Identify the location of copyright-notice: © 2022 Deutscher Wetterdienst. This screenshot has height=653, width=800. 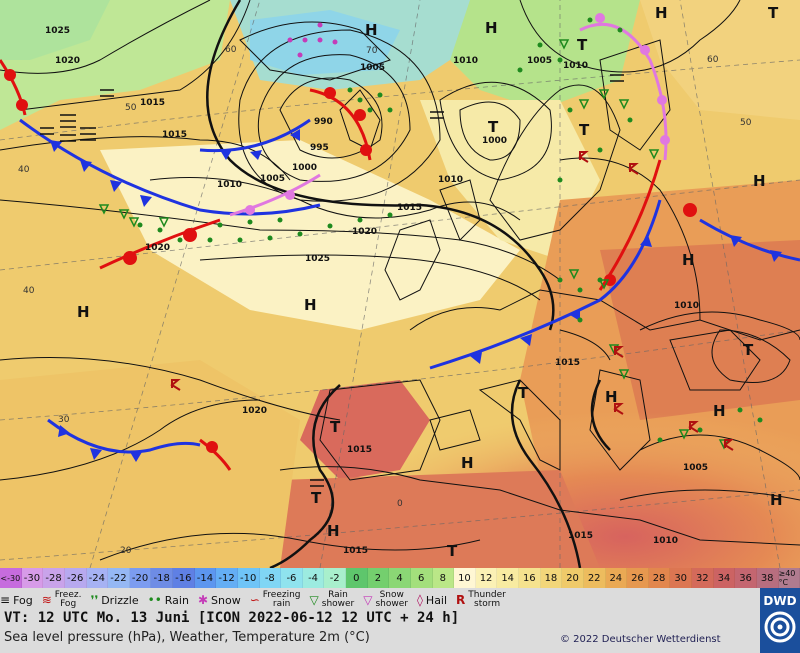
(640, 639).